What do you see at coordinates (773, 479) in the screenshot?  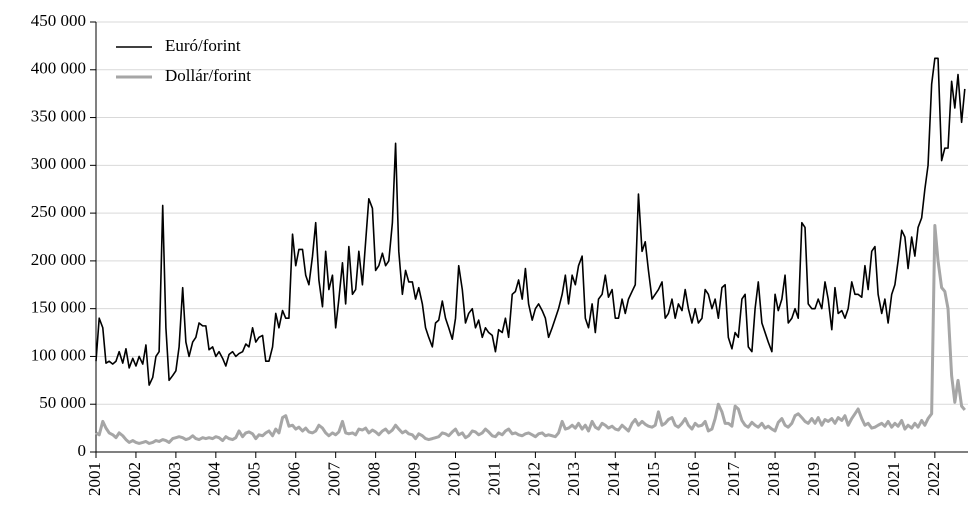 I see `x-tick-label: 2018` at bounding box center [773, 479].